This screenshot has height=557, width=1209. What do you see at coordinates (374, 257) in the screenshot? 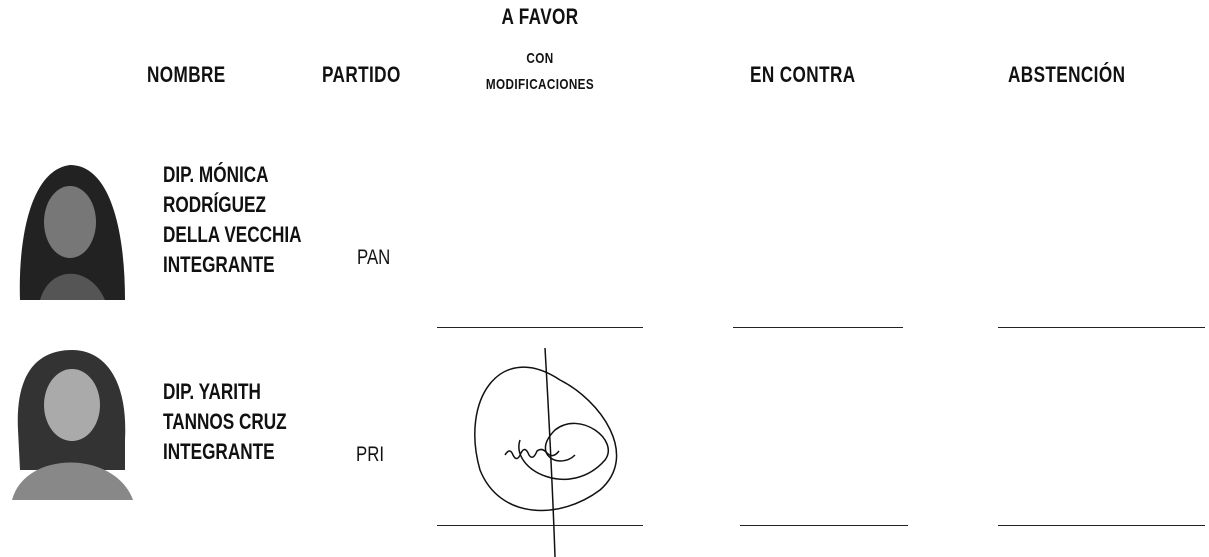
I see `member-party: PAN` at bounding box center [374, 257].